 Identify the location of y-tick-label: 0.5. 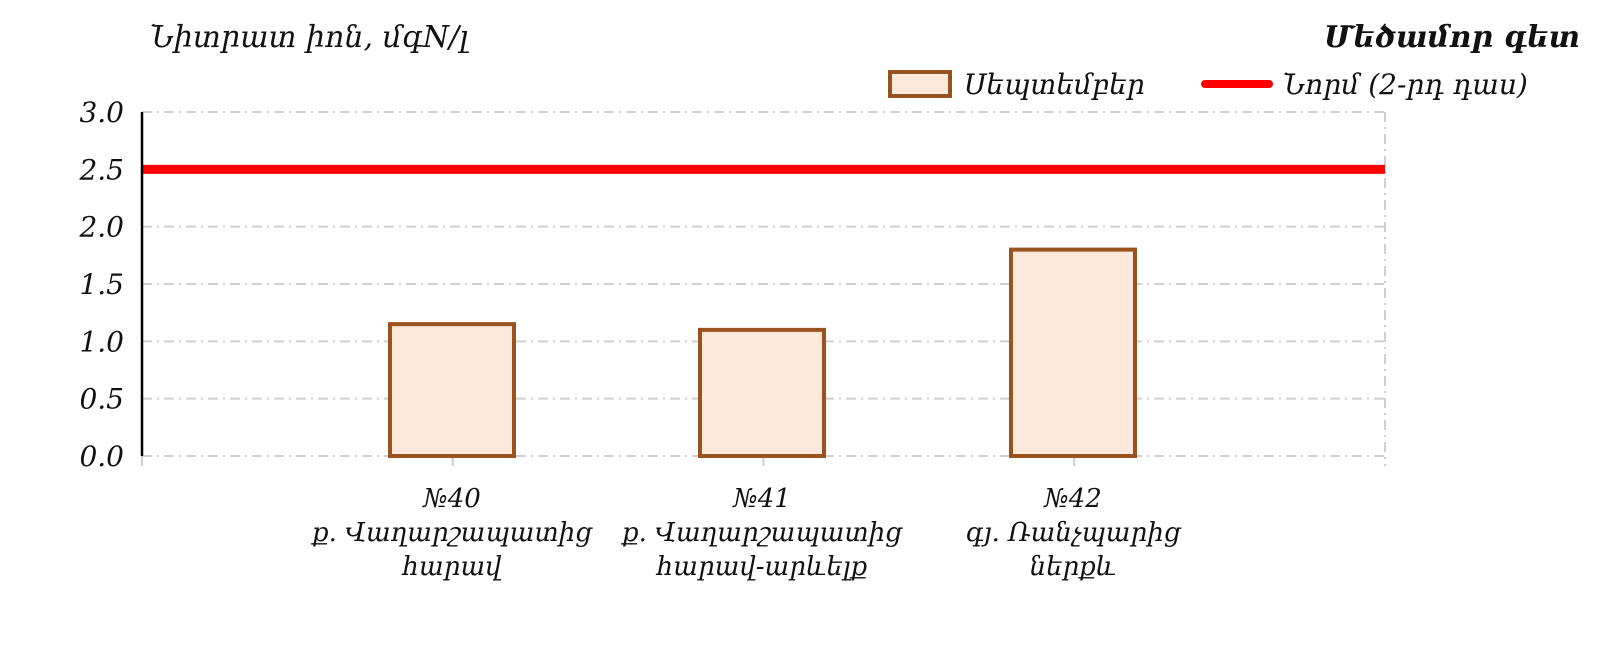
(101, 399).